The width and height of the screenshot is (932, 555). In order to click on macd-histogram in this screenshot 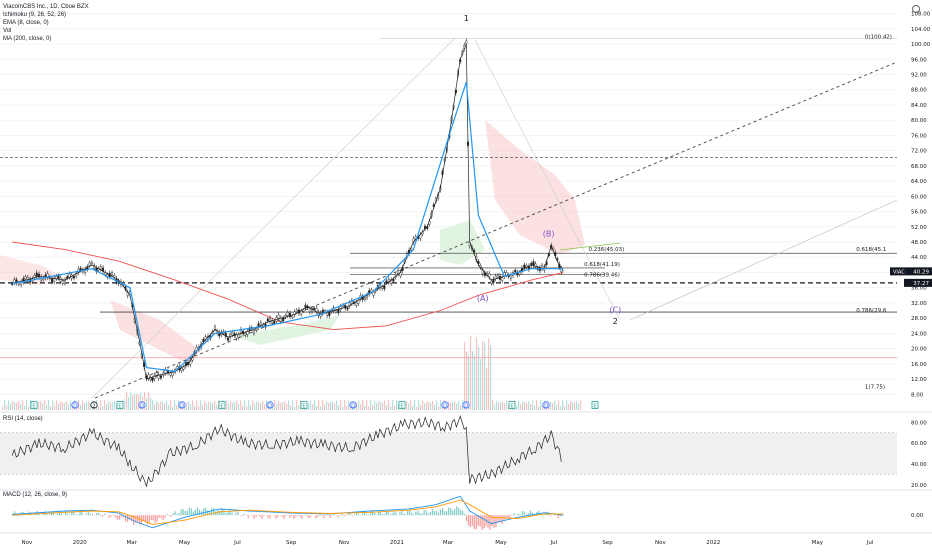, I will do `click(287, 518)`.